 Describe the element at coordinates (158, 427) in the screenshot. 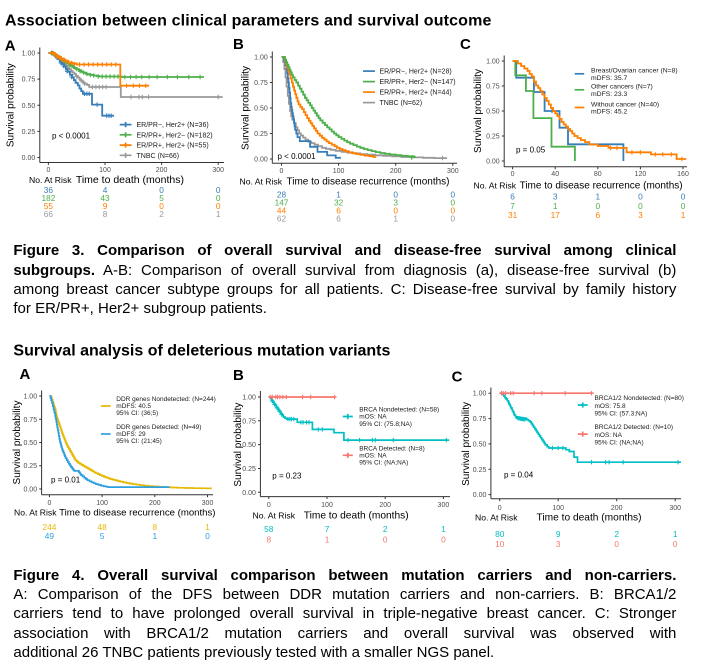

I see `svg-text: DDR genes Detected: (N=49)` at that location.